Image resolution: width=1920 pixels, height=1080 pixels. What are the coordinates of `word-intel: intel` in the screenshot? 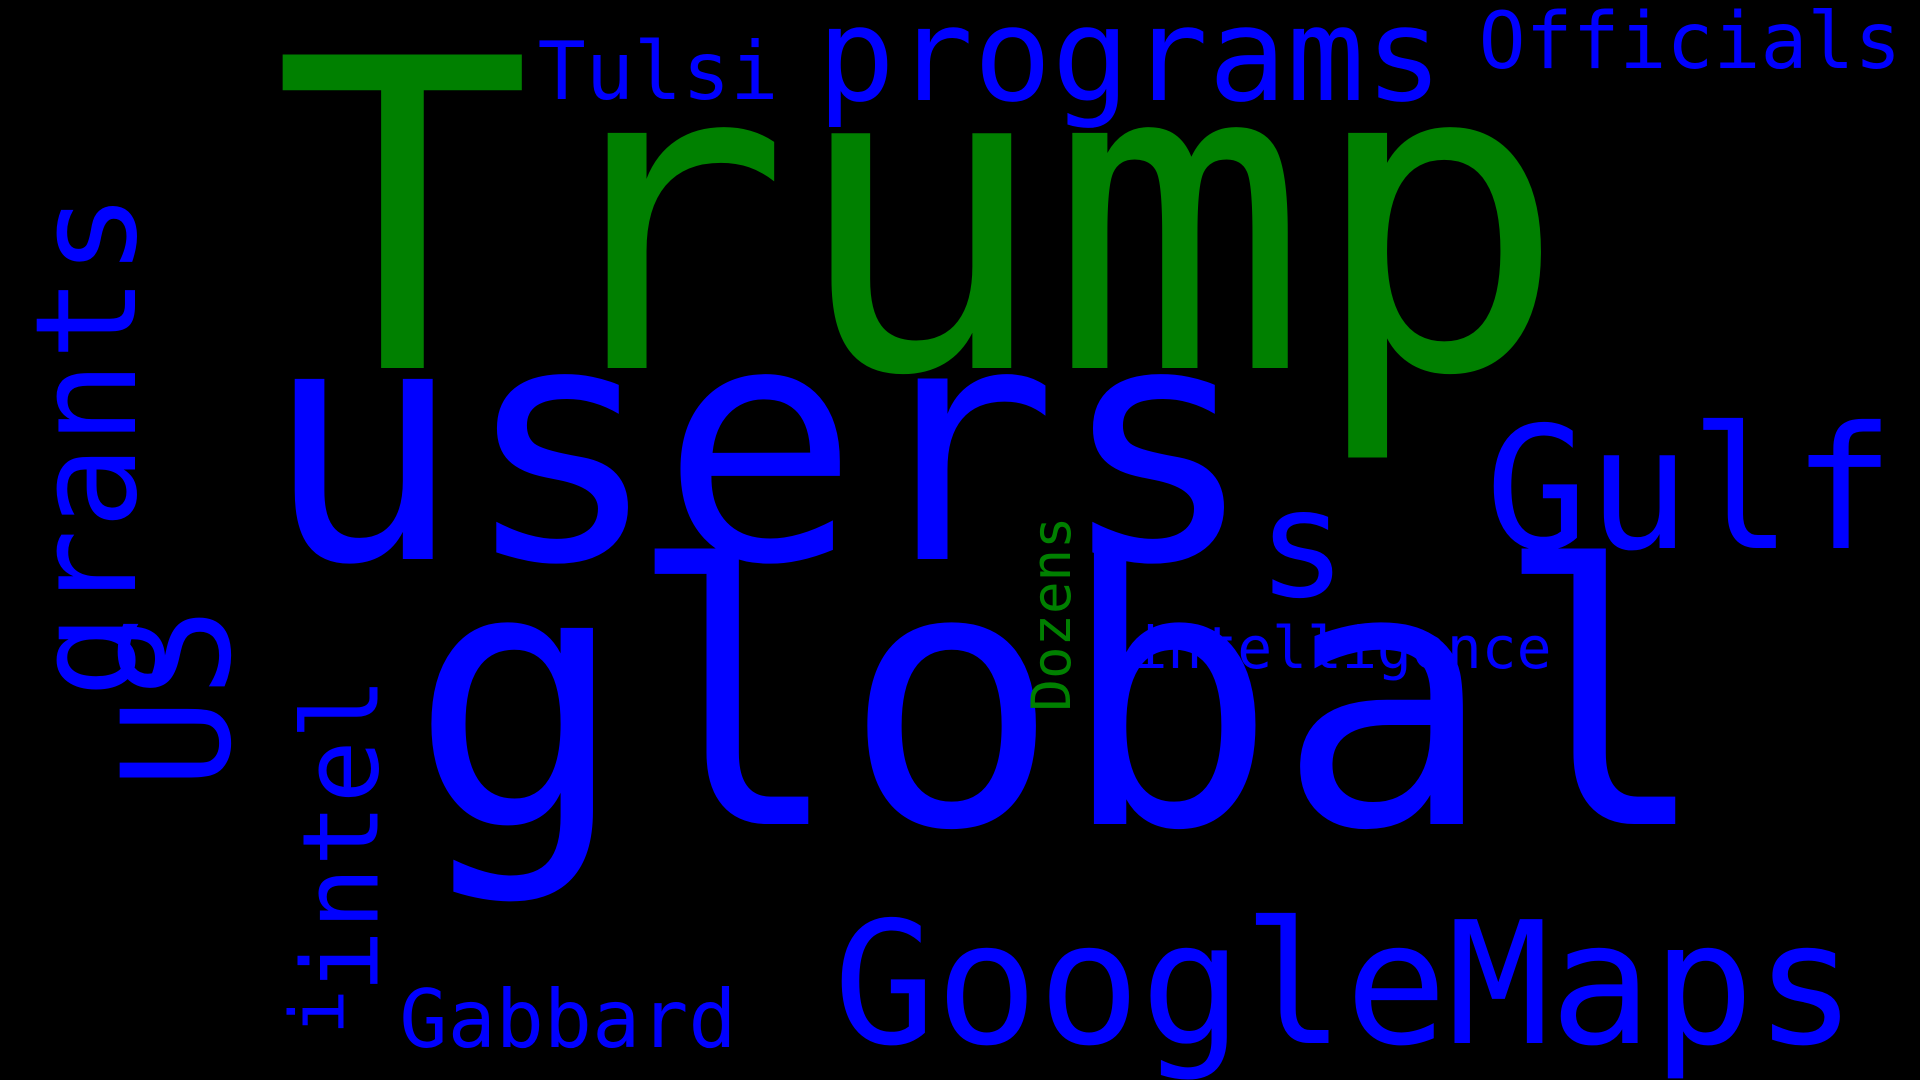 It's located at (341, 835).